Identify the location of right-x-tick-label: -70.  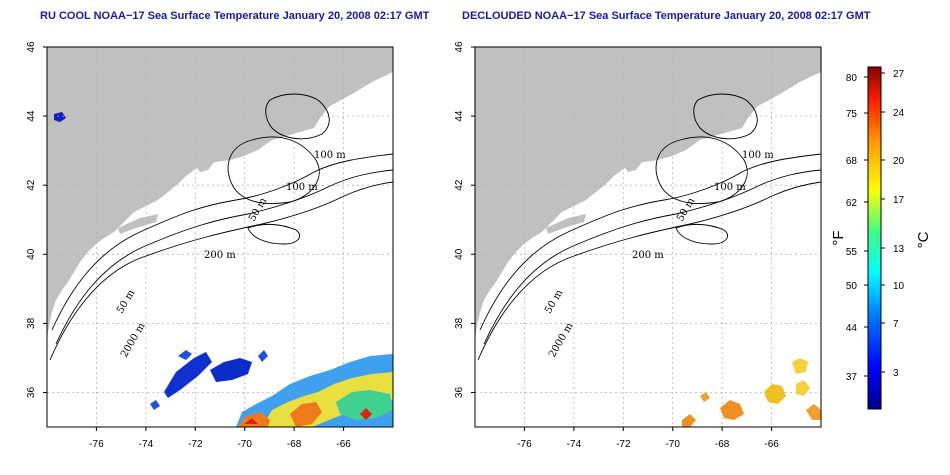
(672, 444).